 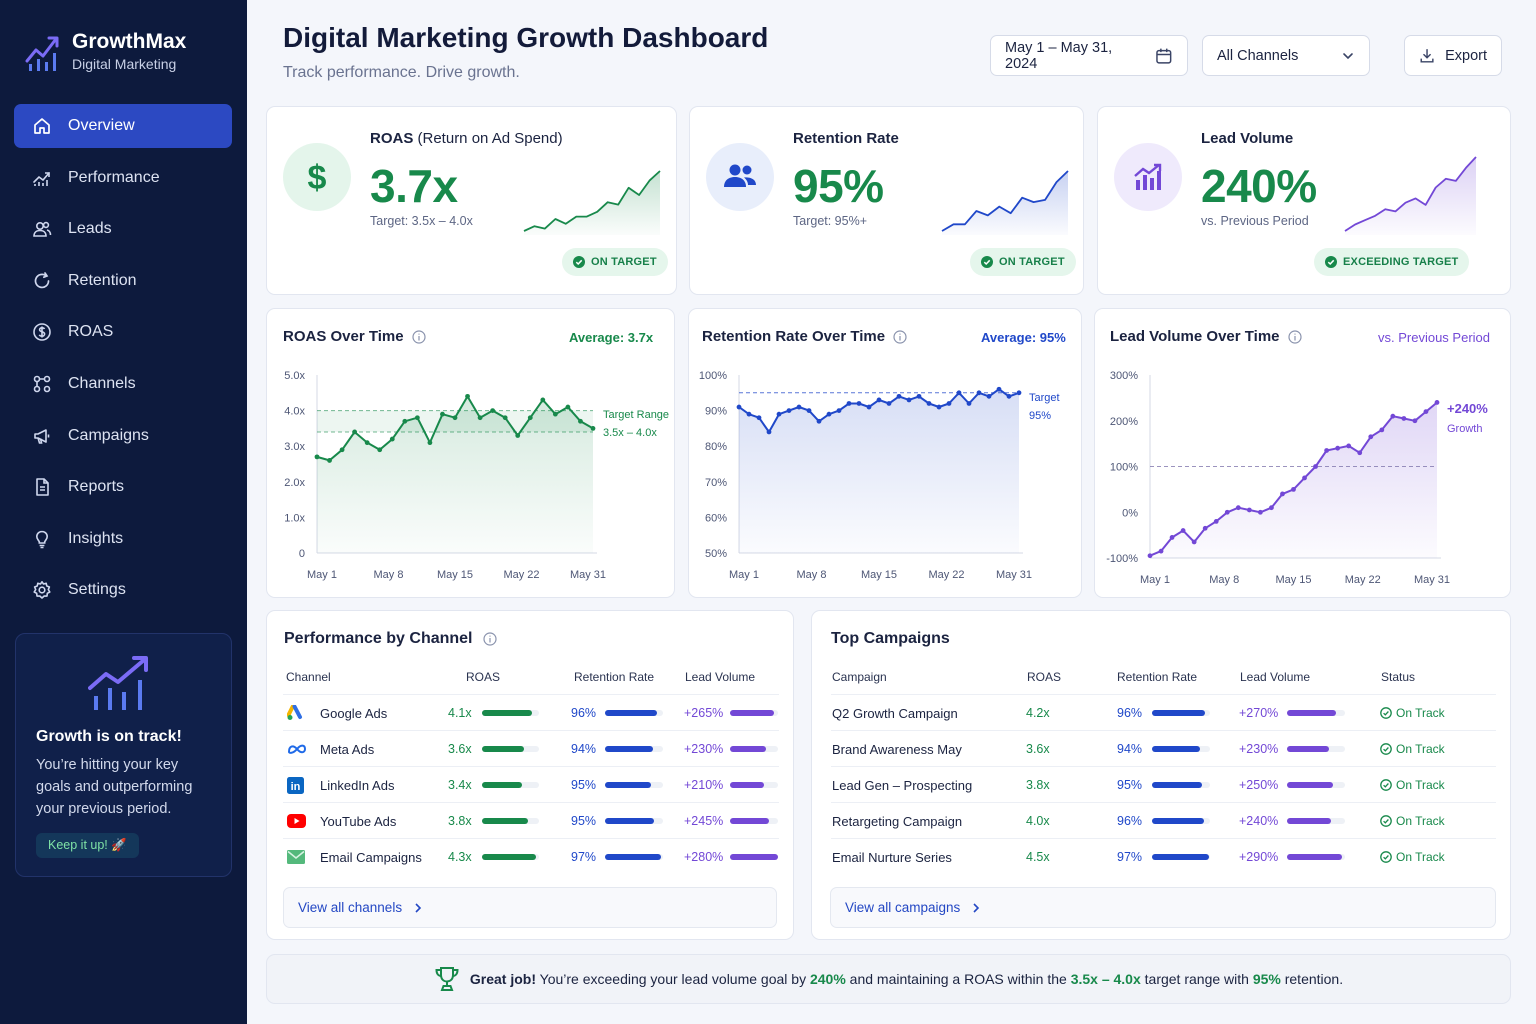 What do you see at coordinates (294, 483) in the screenshot?
I see `y-tick-label: 2.0x` at bounding box center [294, 483].